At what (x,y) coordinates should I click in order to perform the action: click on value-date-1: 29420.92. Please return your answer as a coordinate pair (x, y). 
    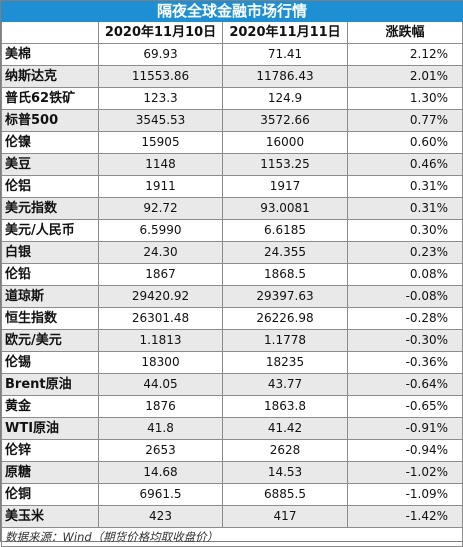
    Looking at the image, I should click on (160, 296).